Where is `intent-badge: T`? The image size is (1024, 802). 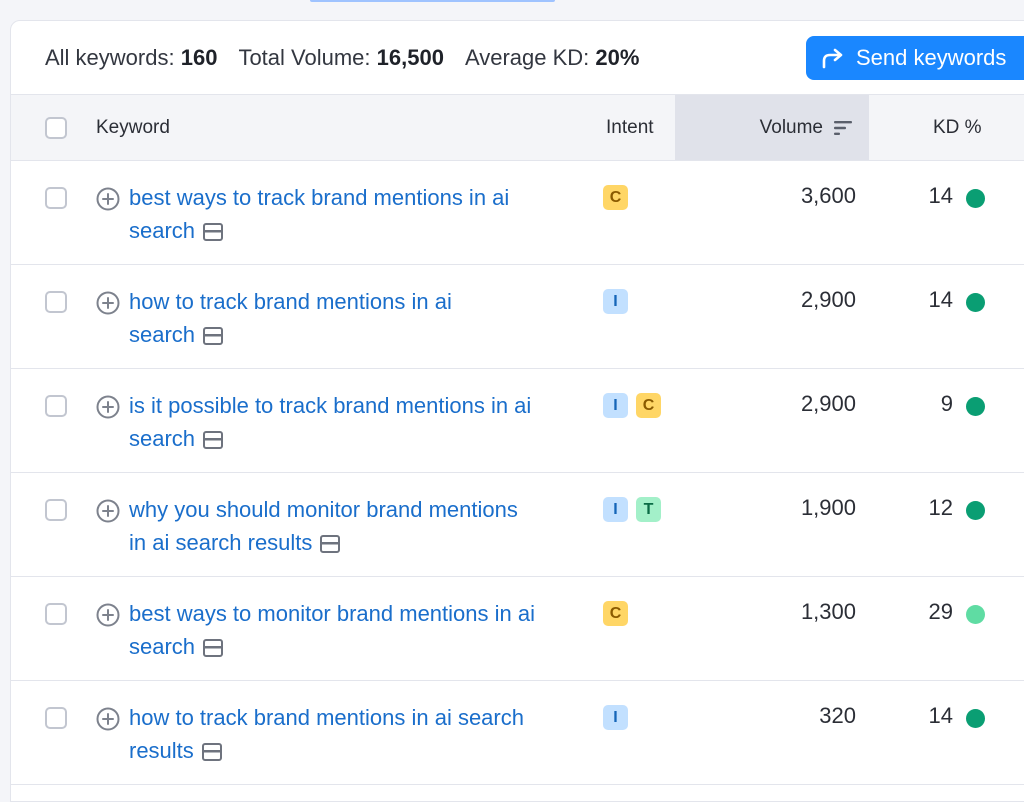 intent-badge: T is located at coordinates (648, 509).